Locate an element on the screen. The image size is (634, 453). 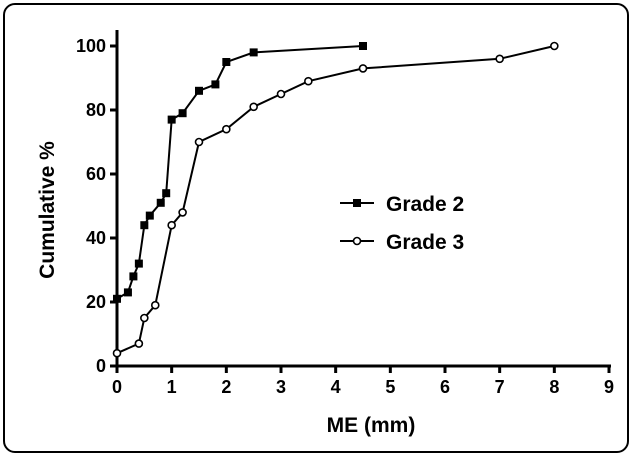
y-tick-label: 20 is located at coordinates (96, 302).